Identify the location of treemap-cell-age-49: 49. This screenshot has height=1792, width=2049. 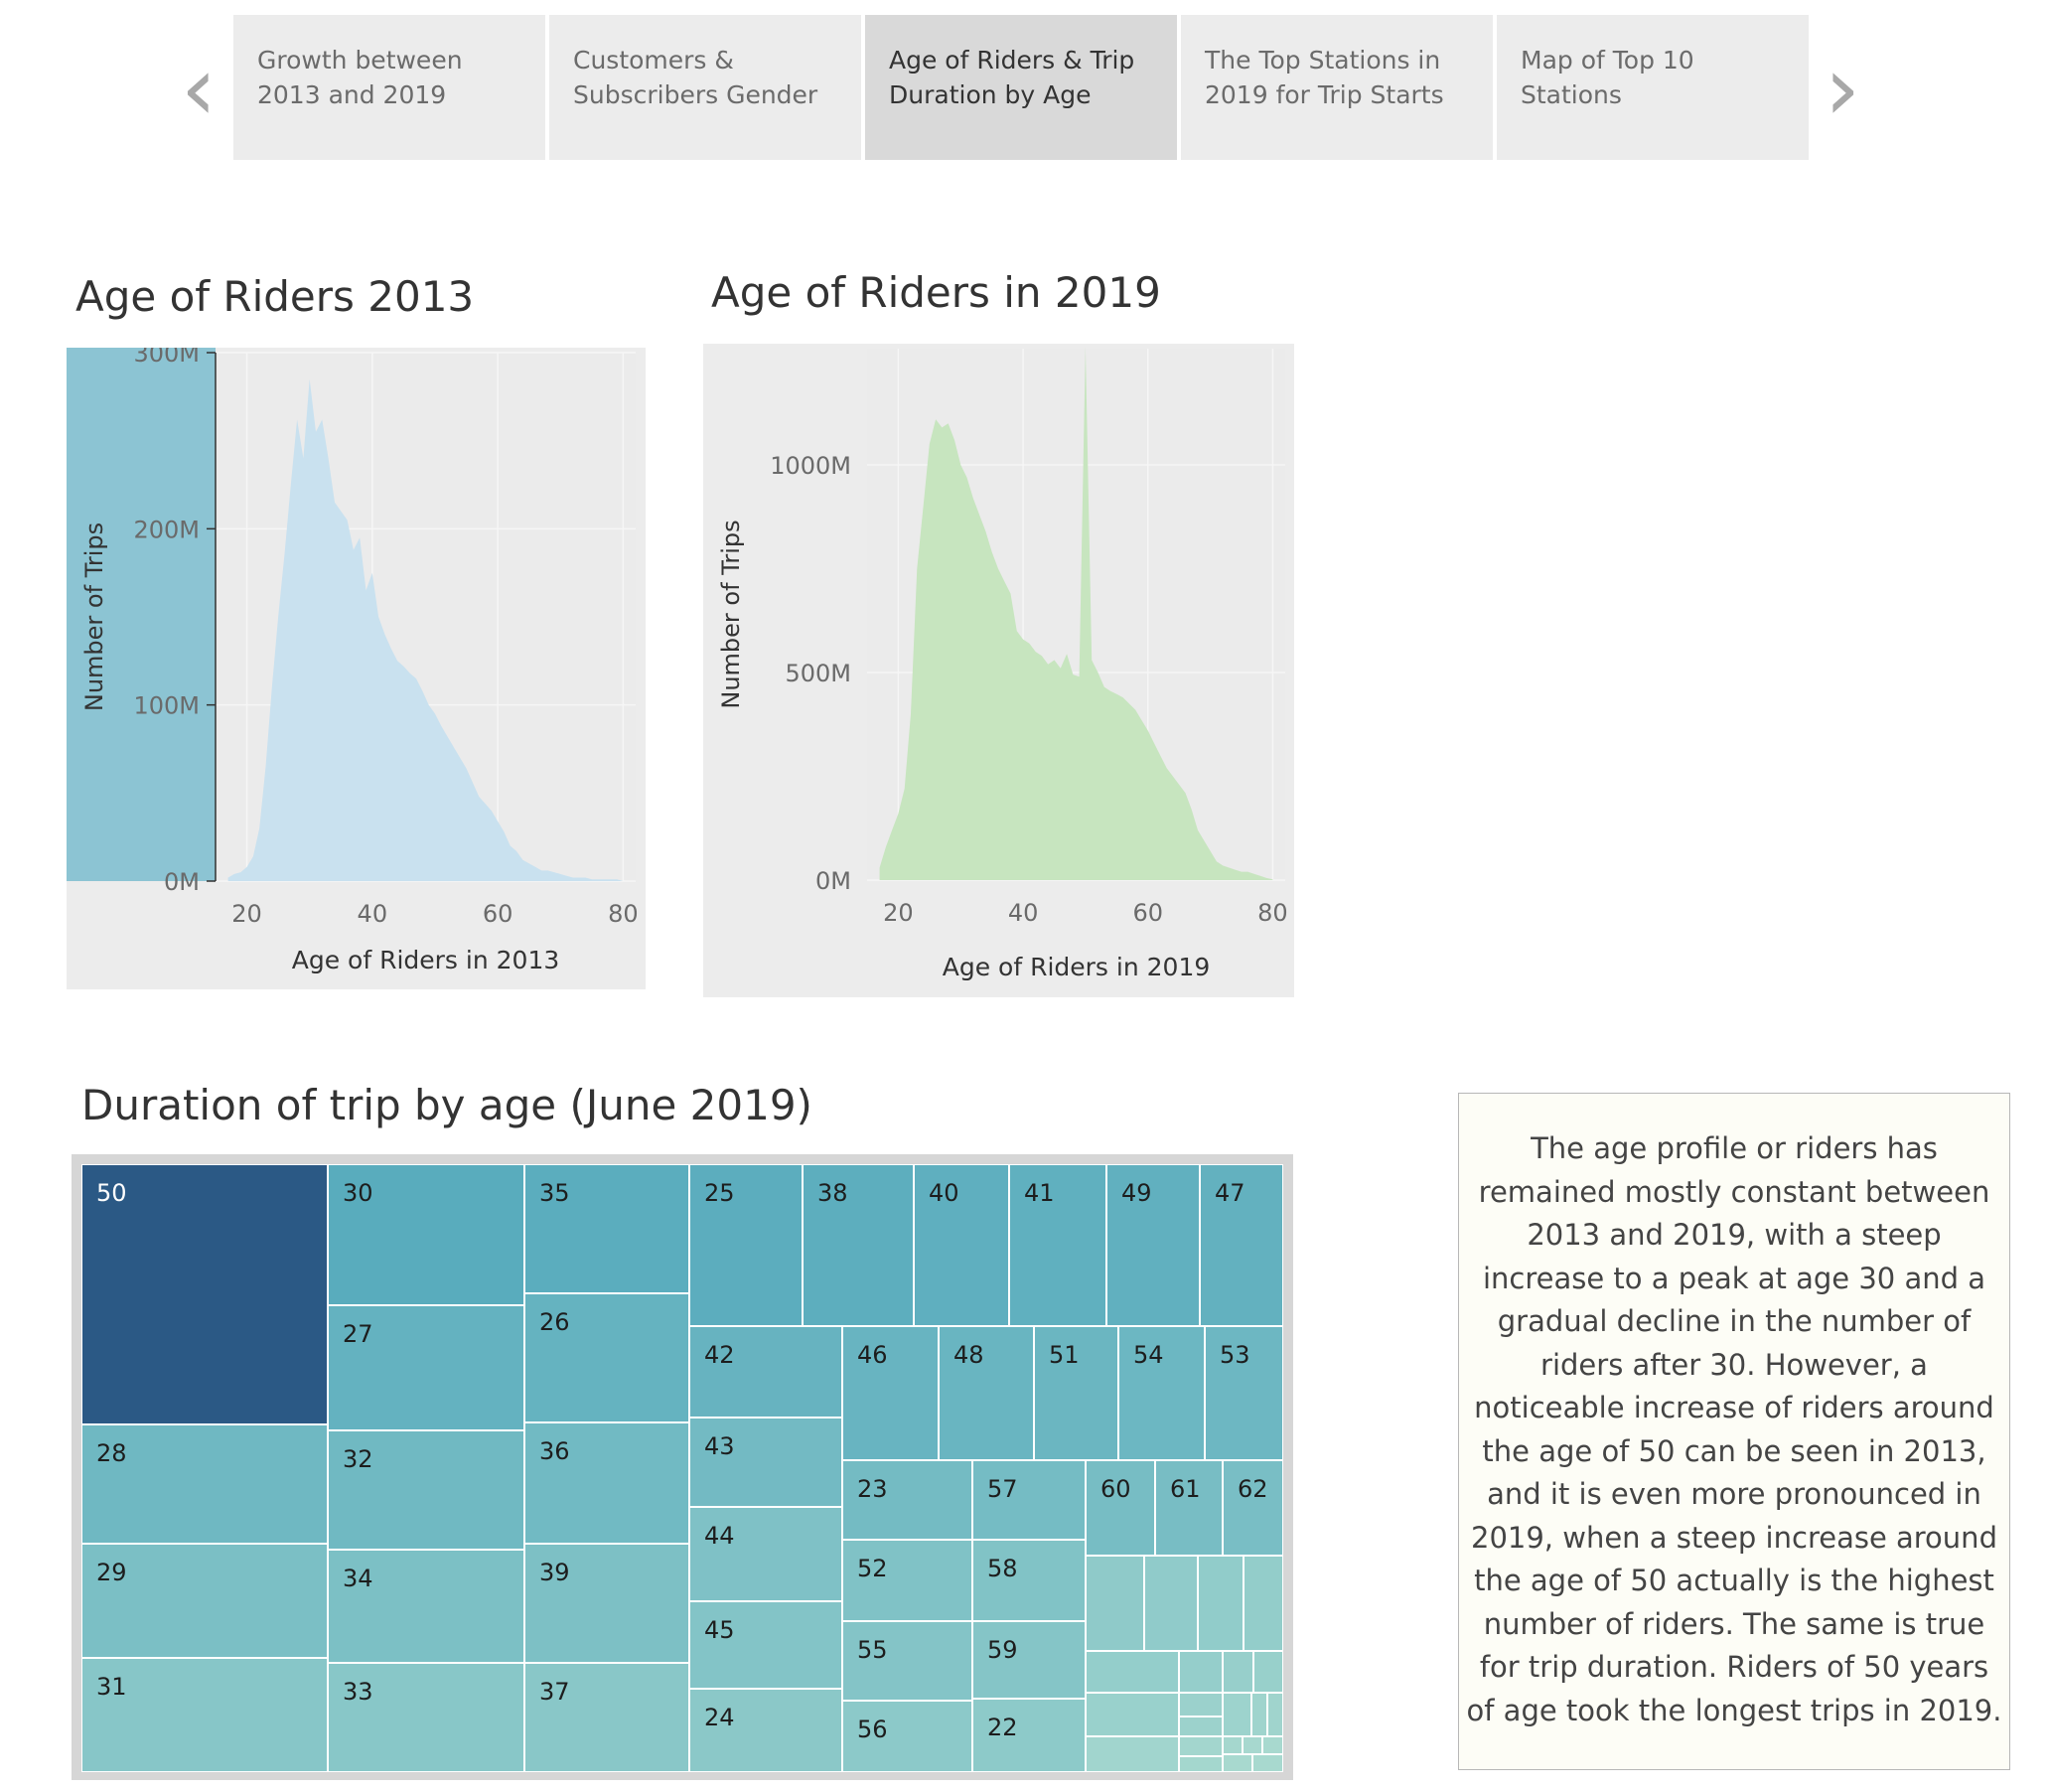
(1153, 1245).